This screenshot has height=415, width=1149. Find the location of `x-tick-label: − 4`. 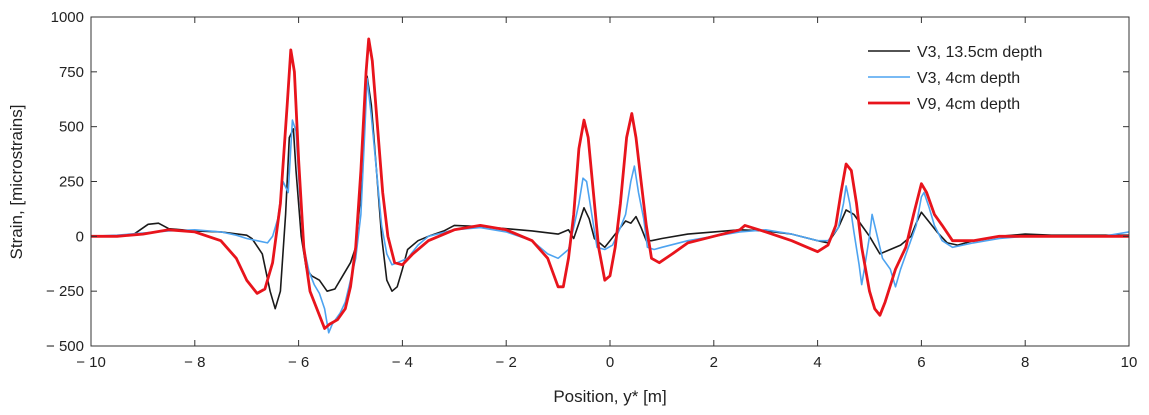

x-tick-label: − 4 is located at coordinates (402, 362).